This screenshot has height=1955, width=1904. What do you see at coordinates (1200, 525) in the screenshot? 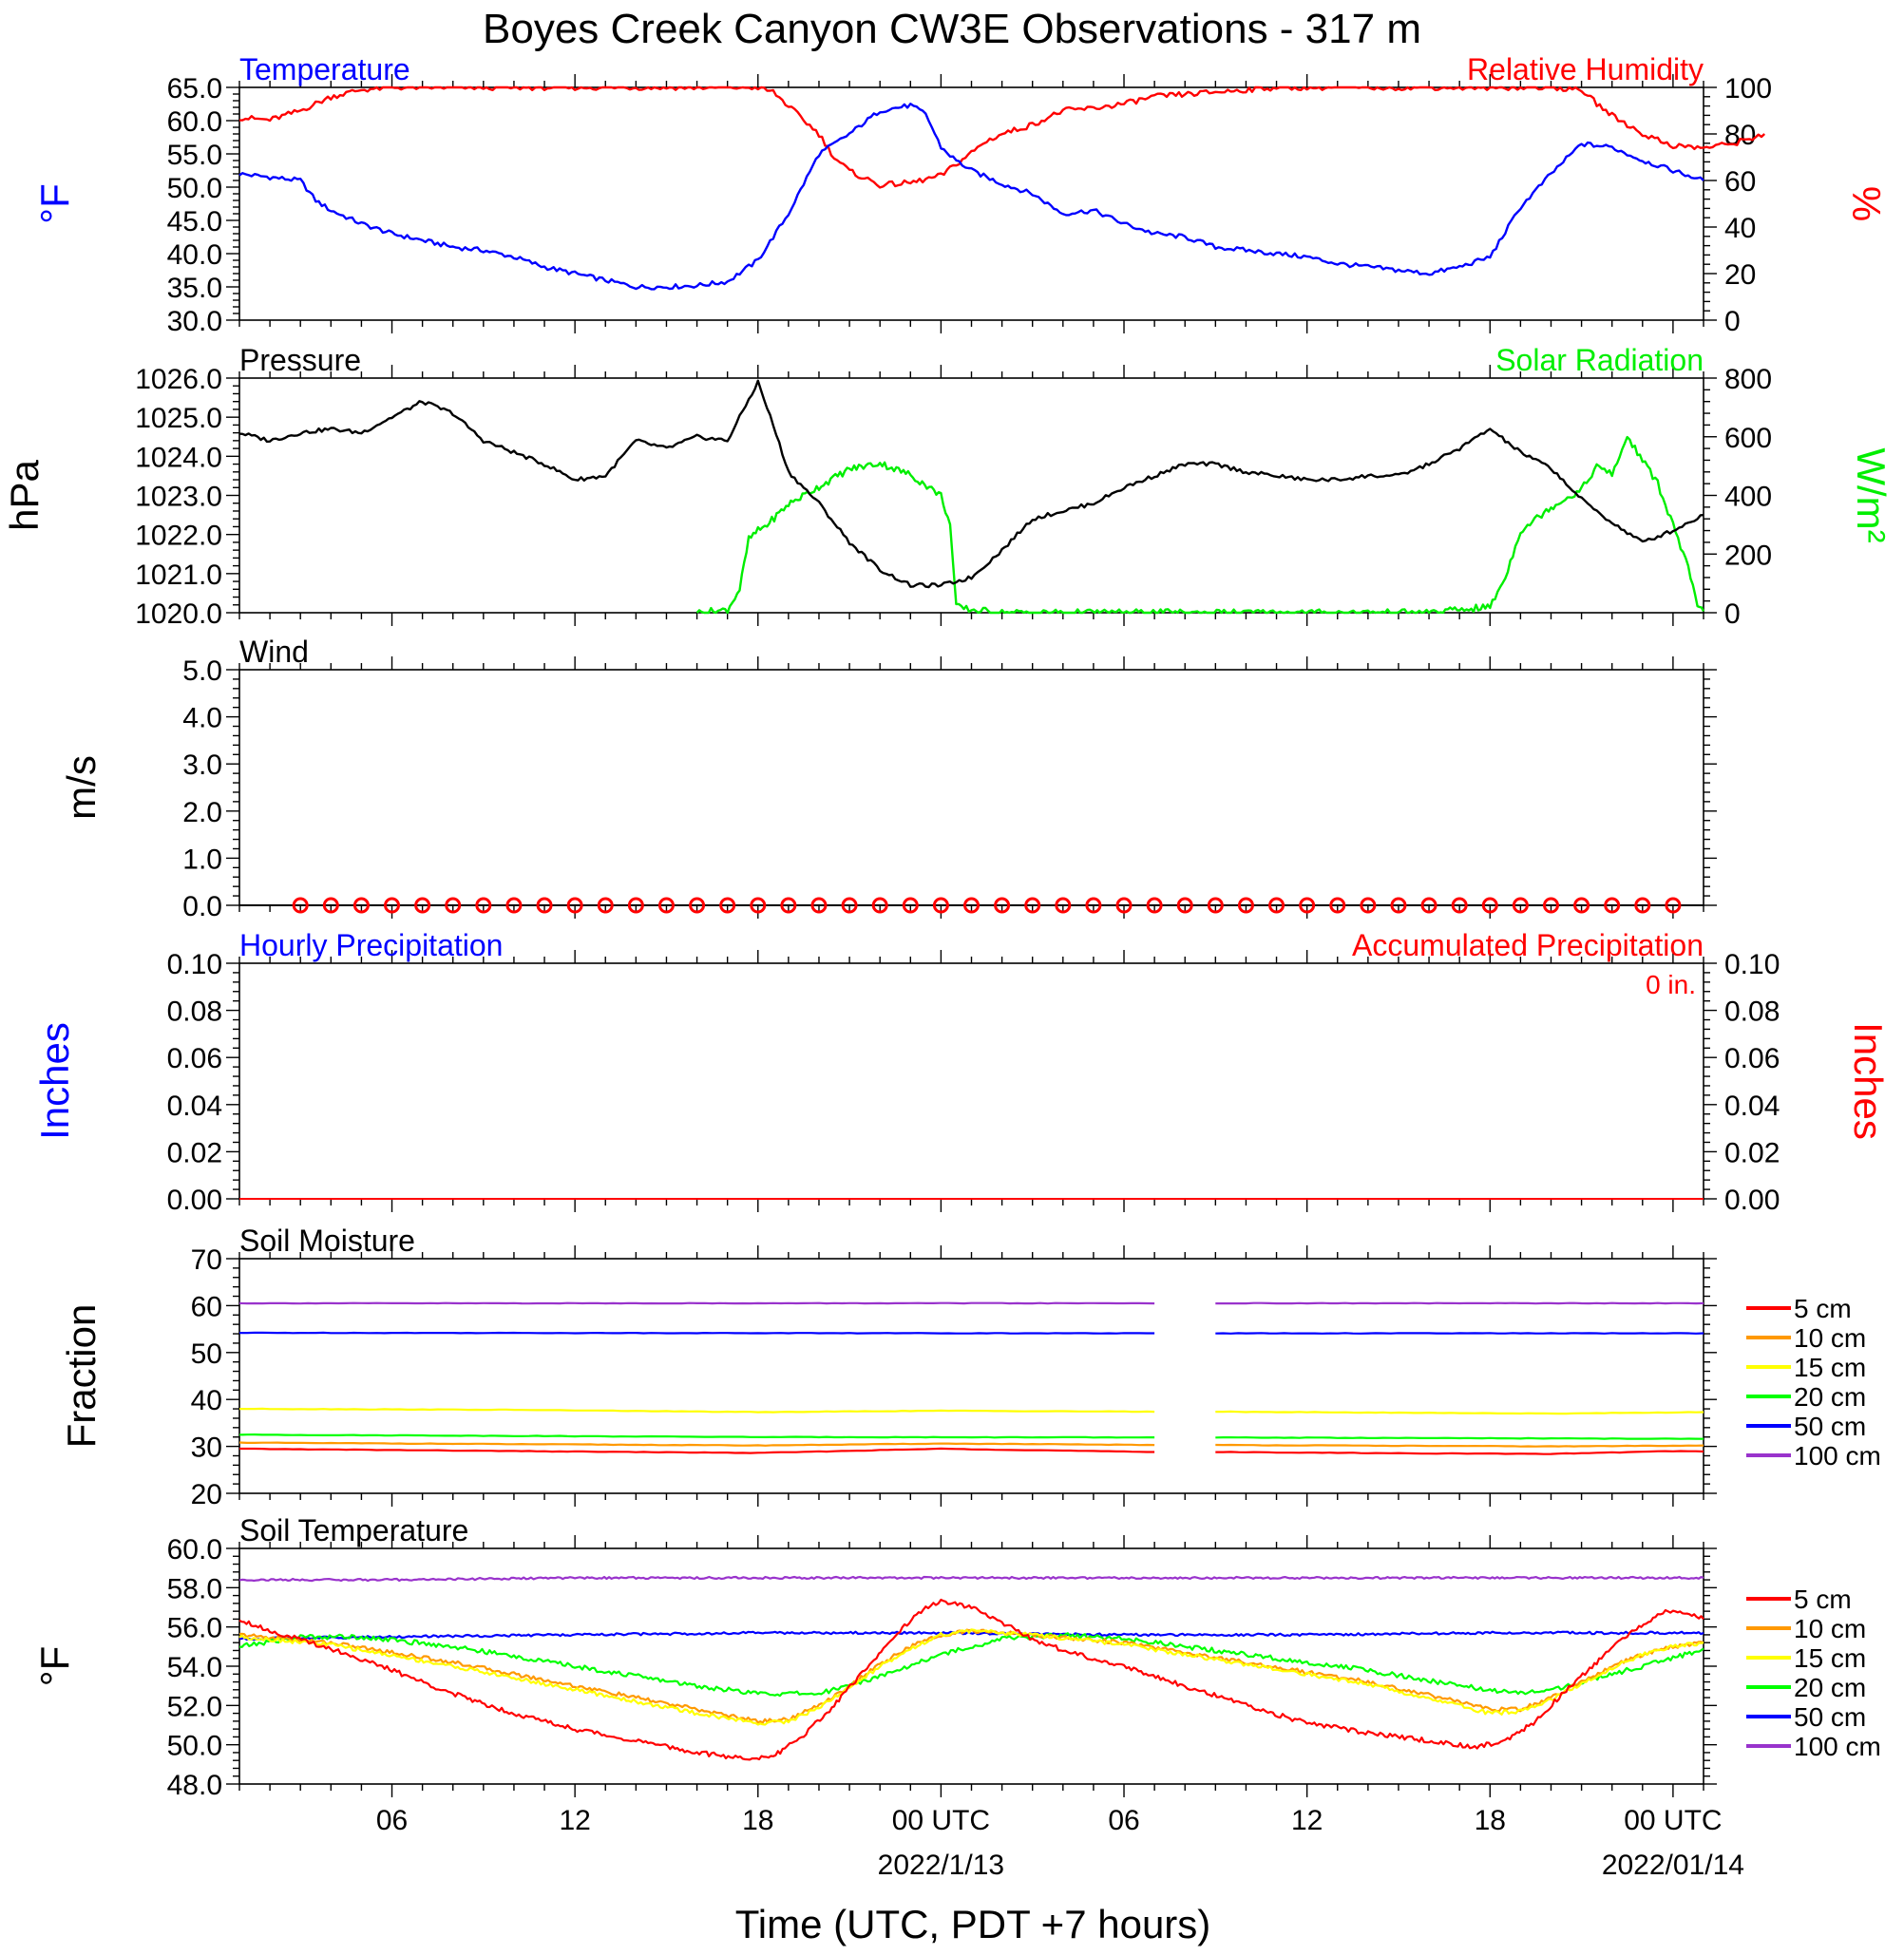
I see `solar-radiation-line` at bounding box center [1200, 525].